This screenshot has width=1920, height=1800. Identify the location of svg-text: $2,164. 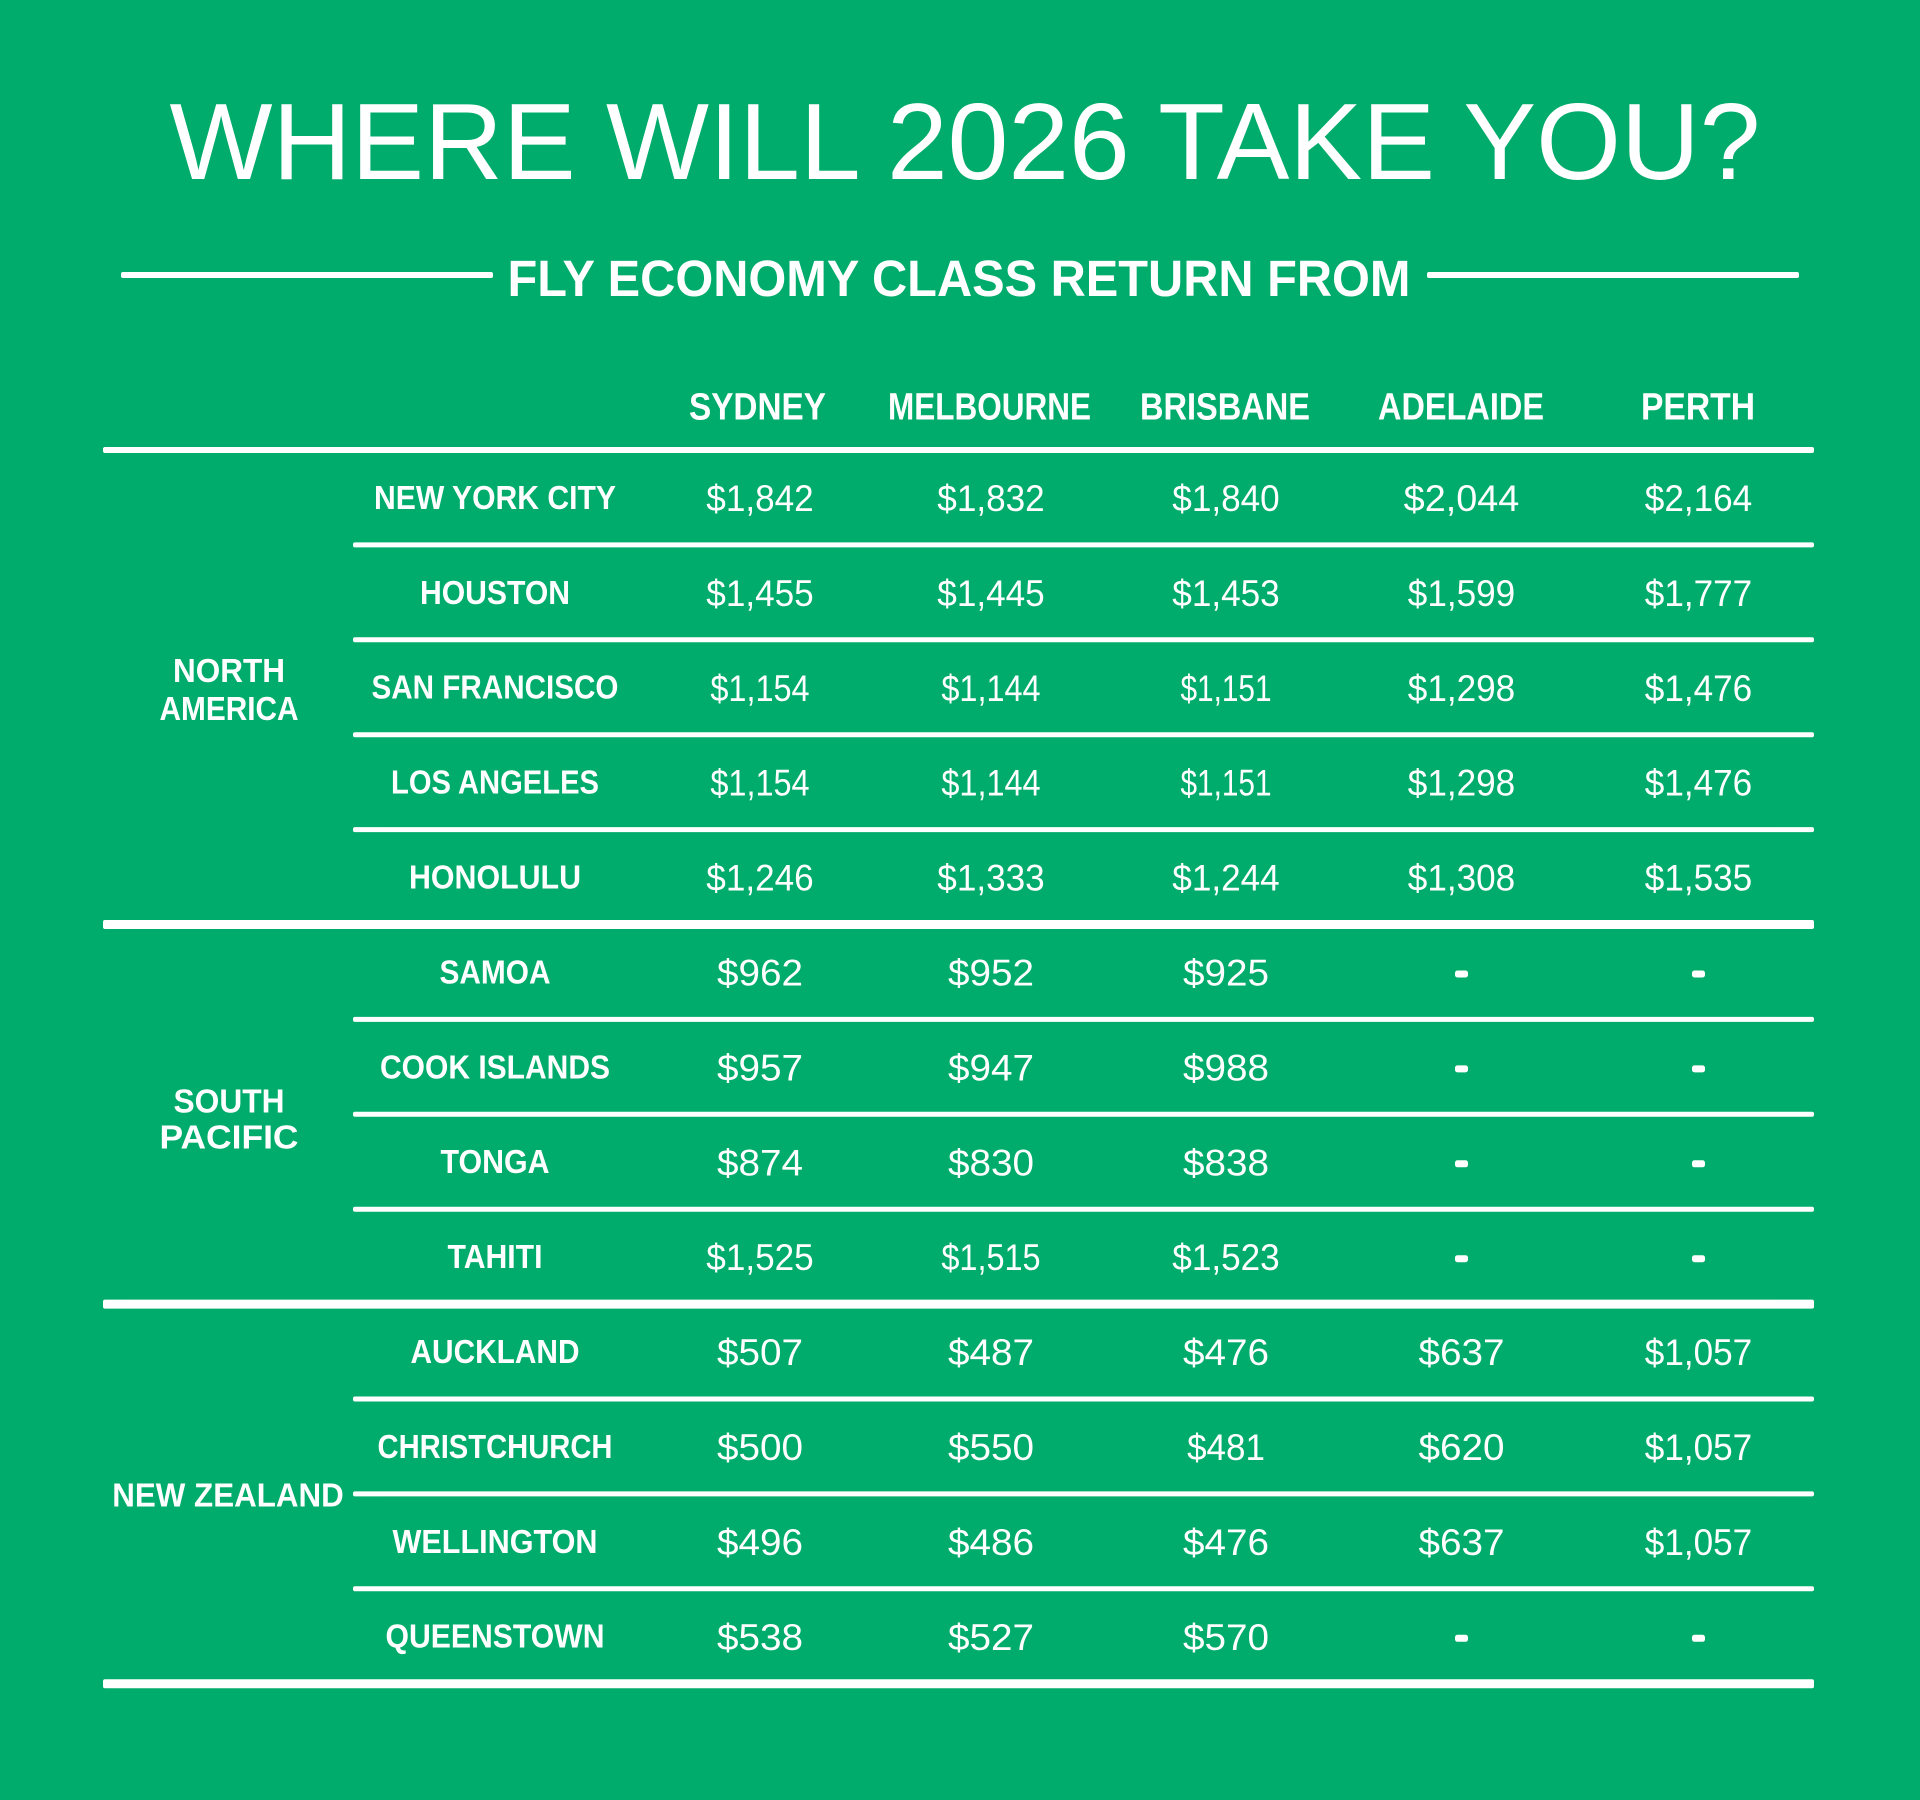
(1698, 498).